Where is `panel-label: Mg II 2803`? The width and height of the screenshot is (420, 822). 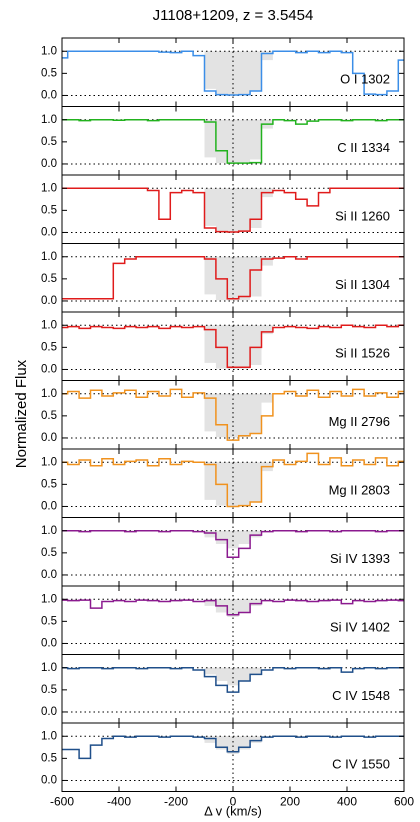 panel-label: Mg II 2803 is located at coordinates (359, 489).